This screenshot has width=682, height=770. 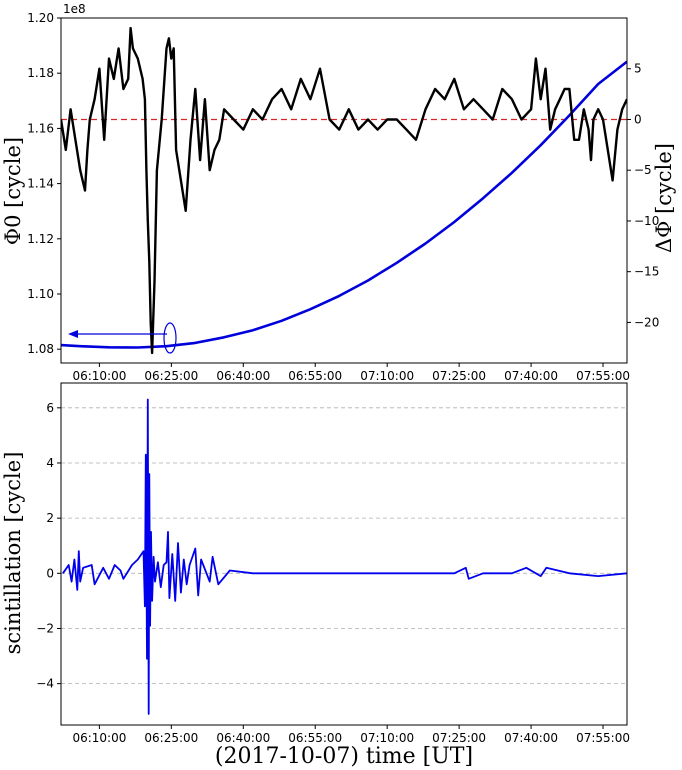 I want to click on x-axis-label: (2017-10-07) time [UT], so click(x=344, y=756).